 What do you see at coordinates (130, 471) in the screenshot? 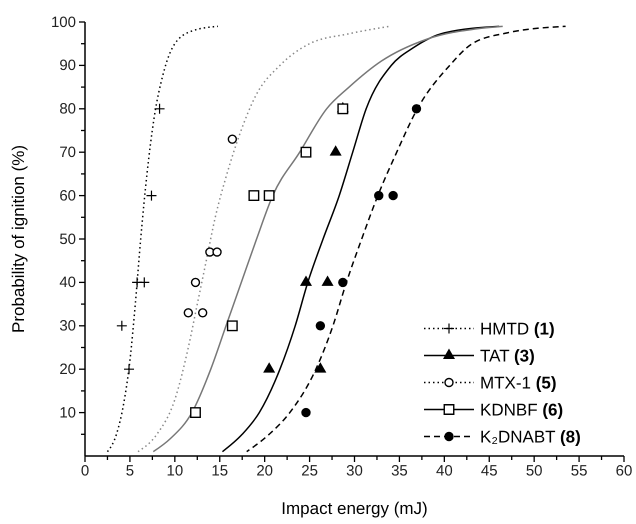
I see `x-tick-label: 5` at bounding box center [130, 471].